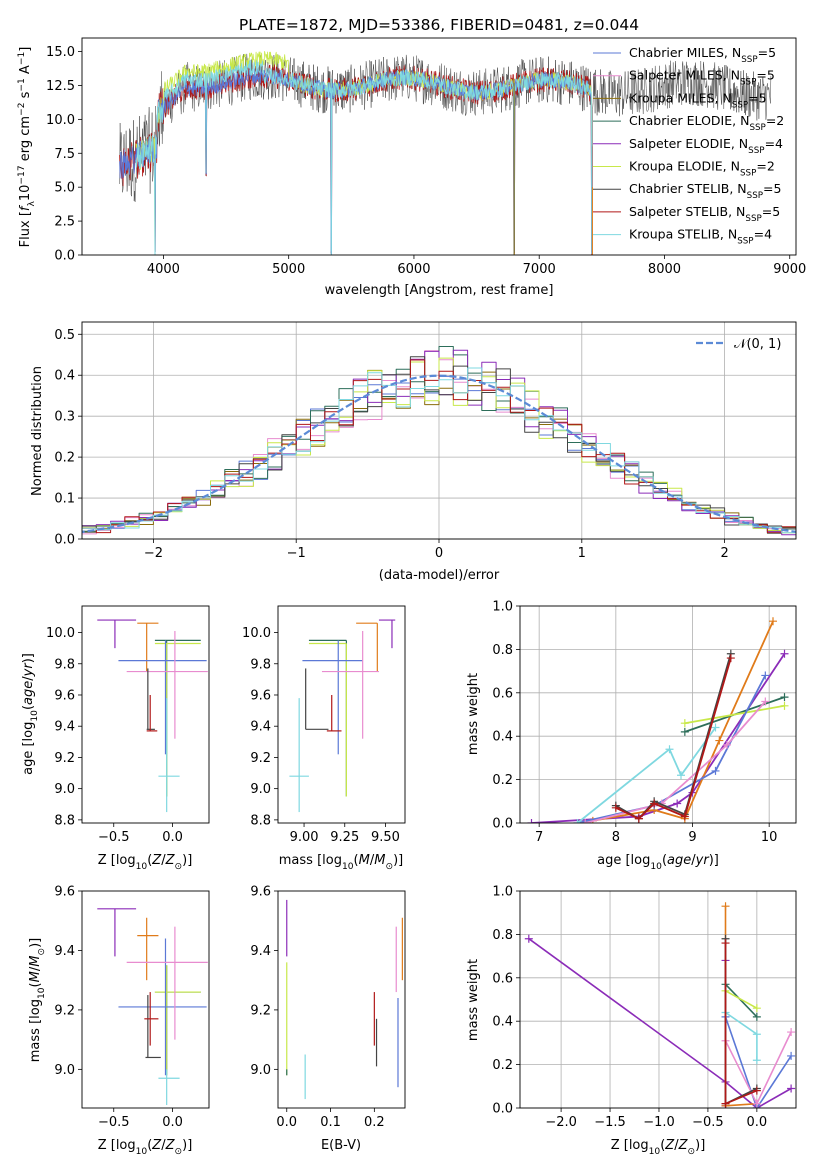 This screenshot has width=819, height=1170. Describe the element at coordinates (341, 862) in the screenshot. I see `x-axis-label: mass [log10(M/M⊙)]` at that location.